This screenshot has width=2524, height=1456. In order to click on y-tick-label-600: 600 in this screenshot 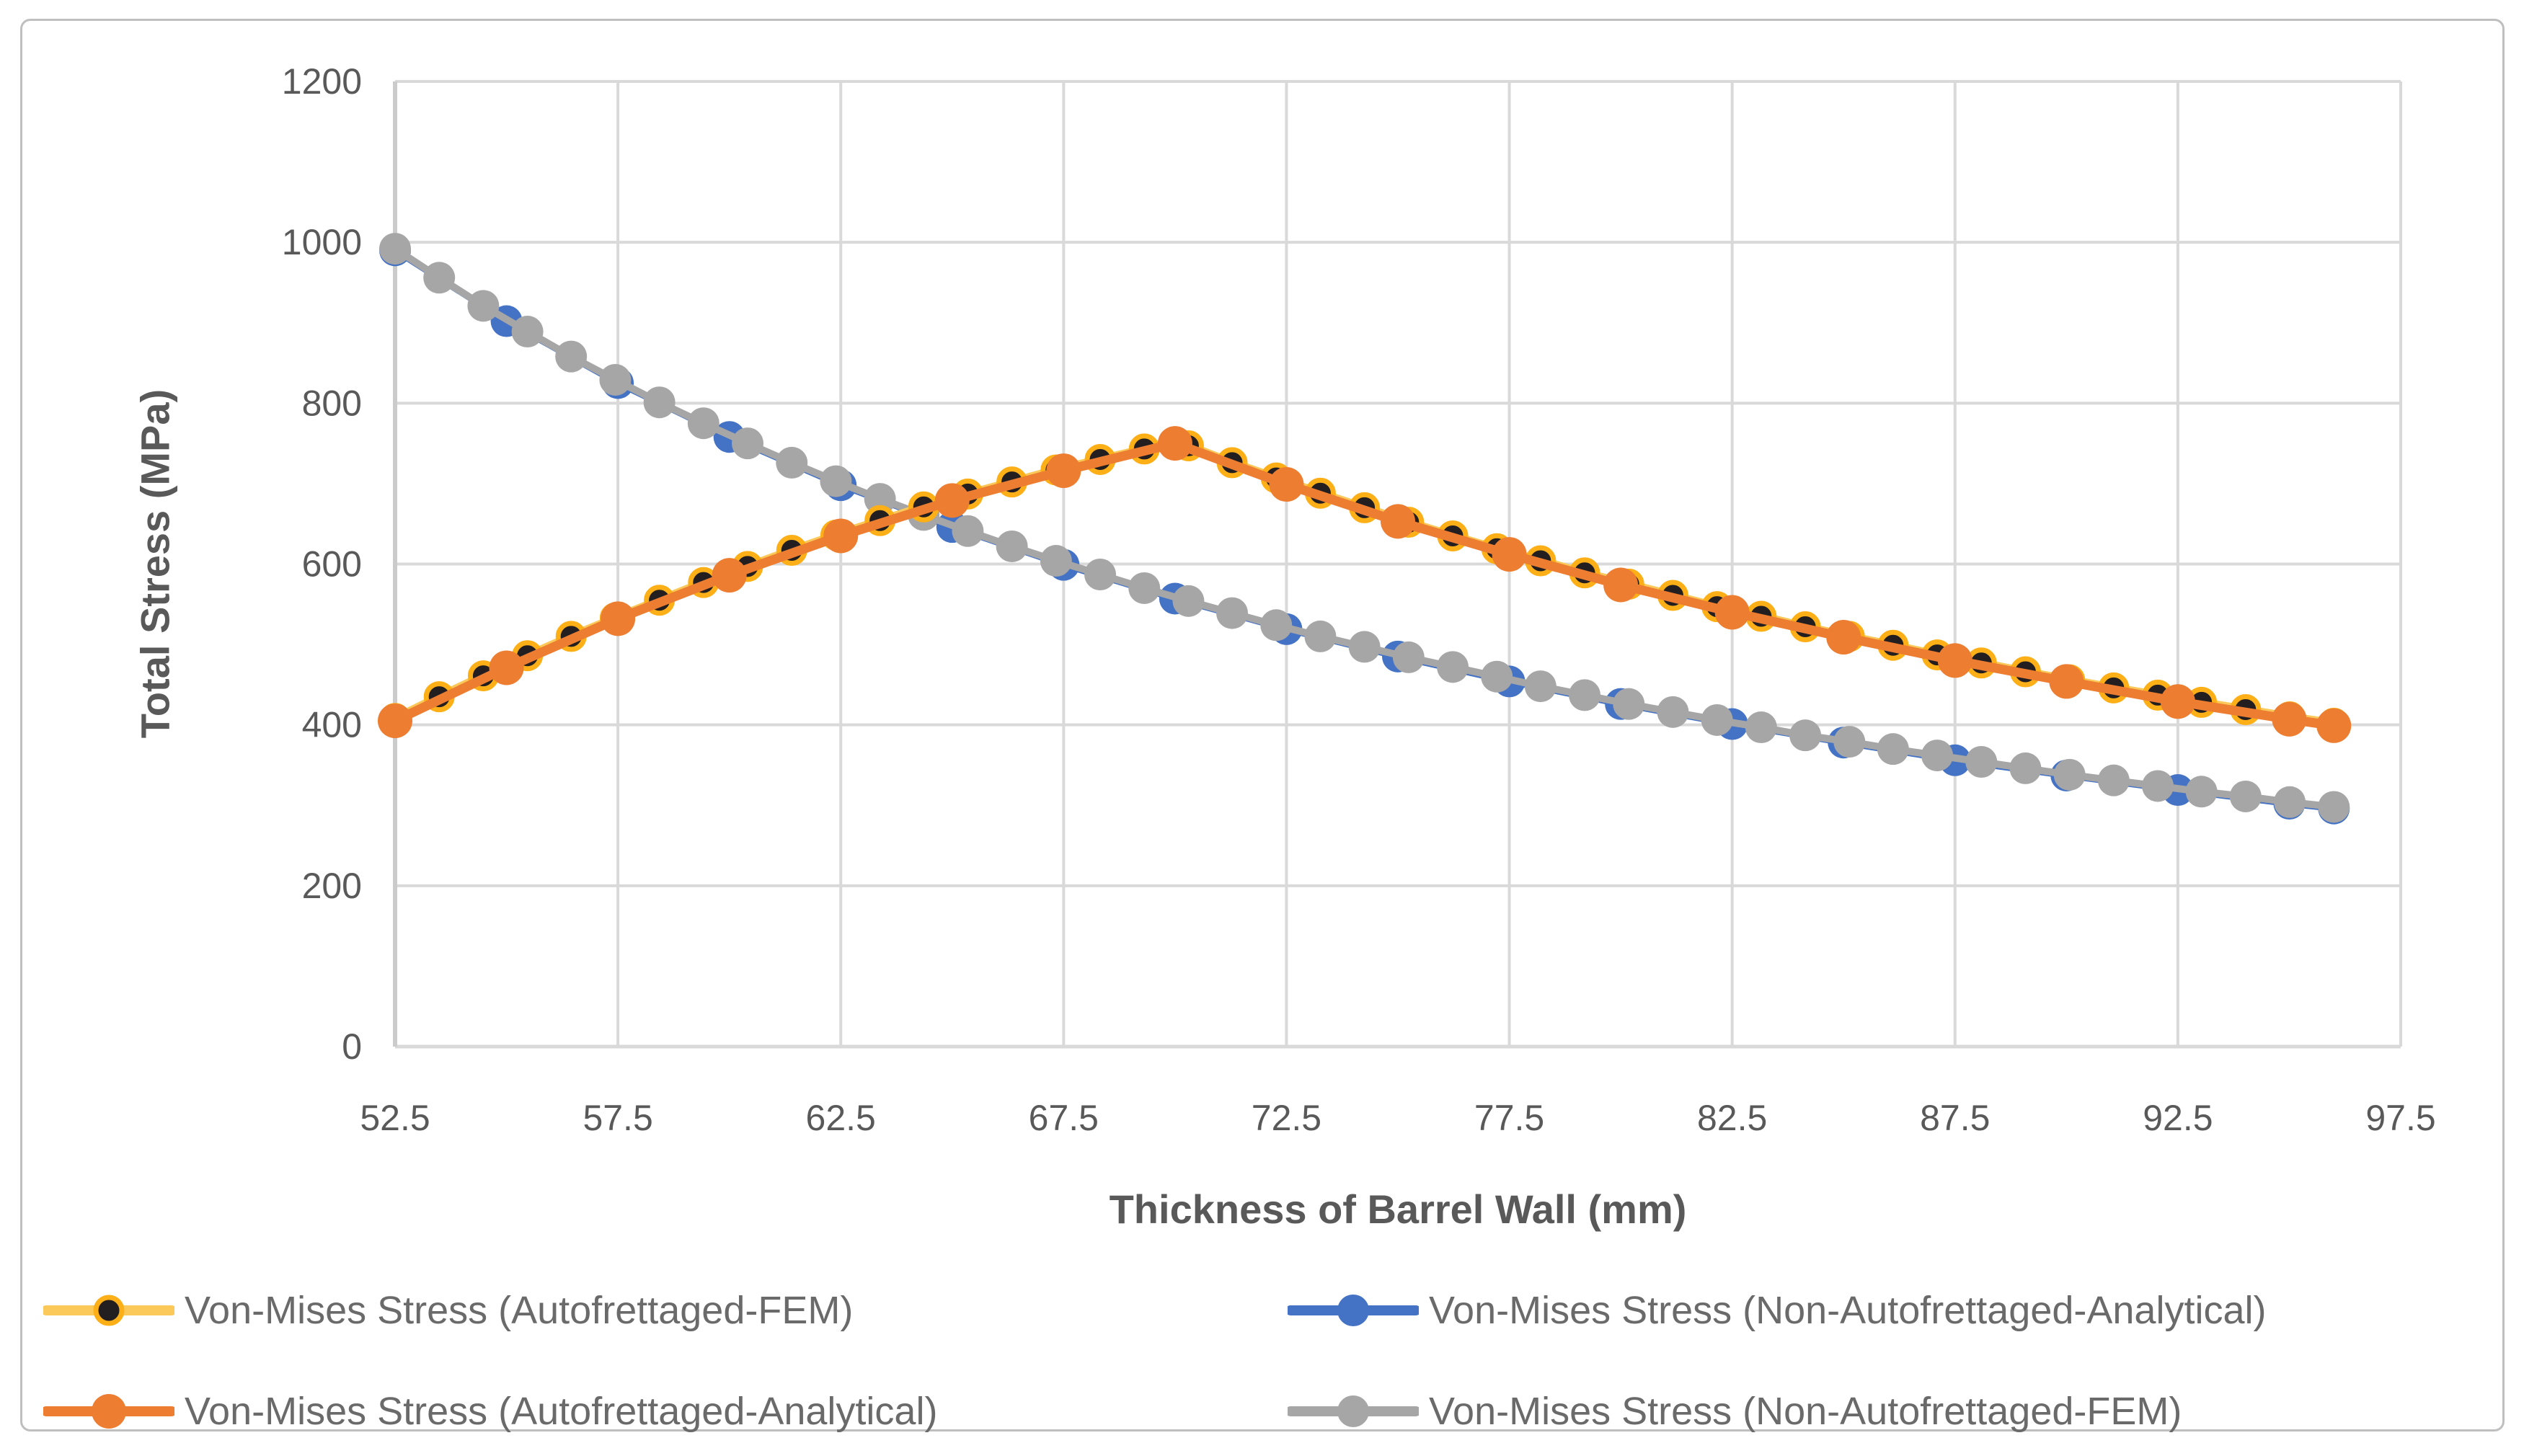, I will do `click(332, 564)`.